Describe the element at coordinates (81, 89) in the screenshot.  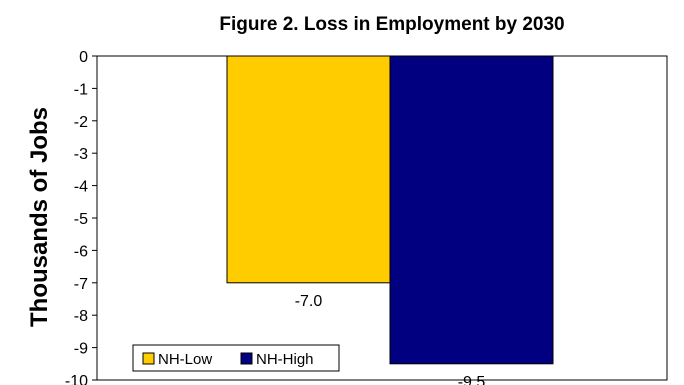
I see `y-tick-label: -1` at that location.